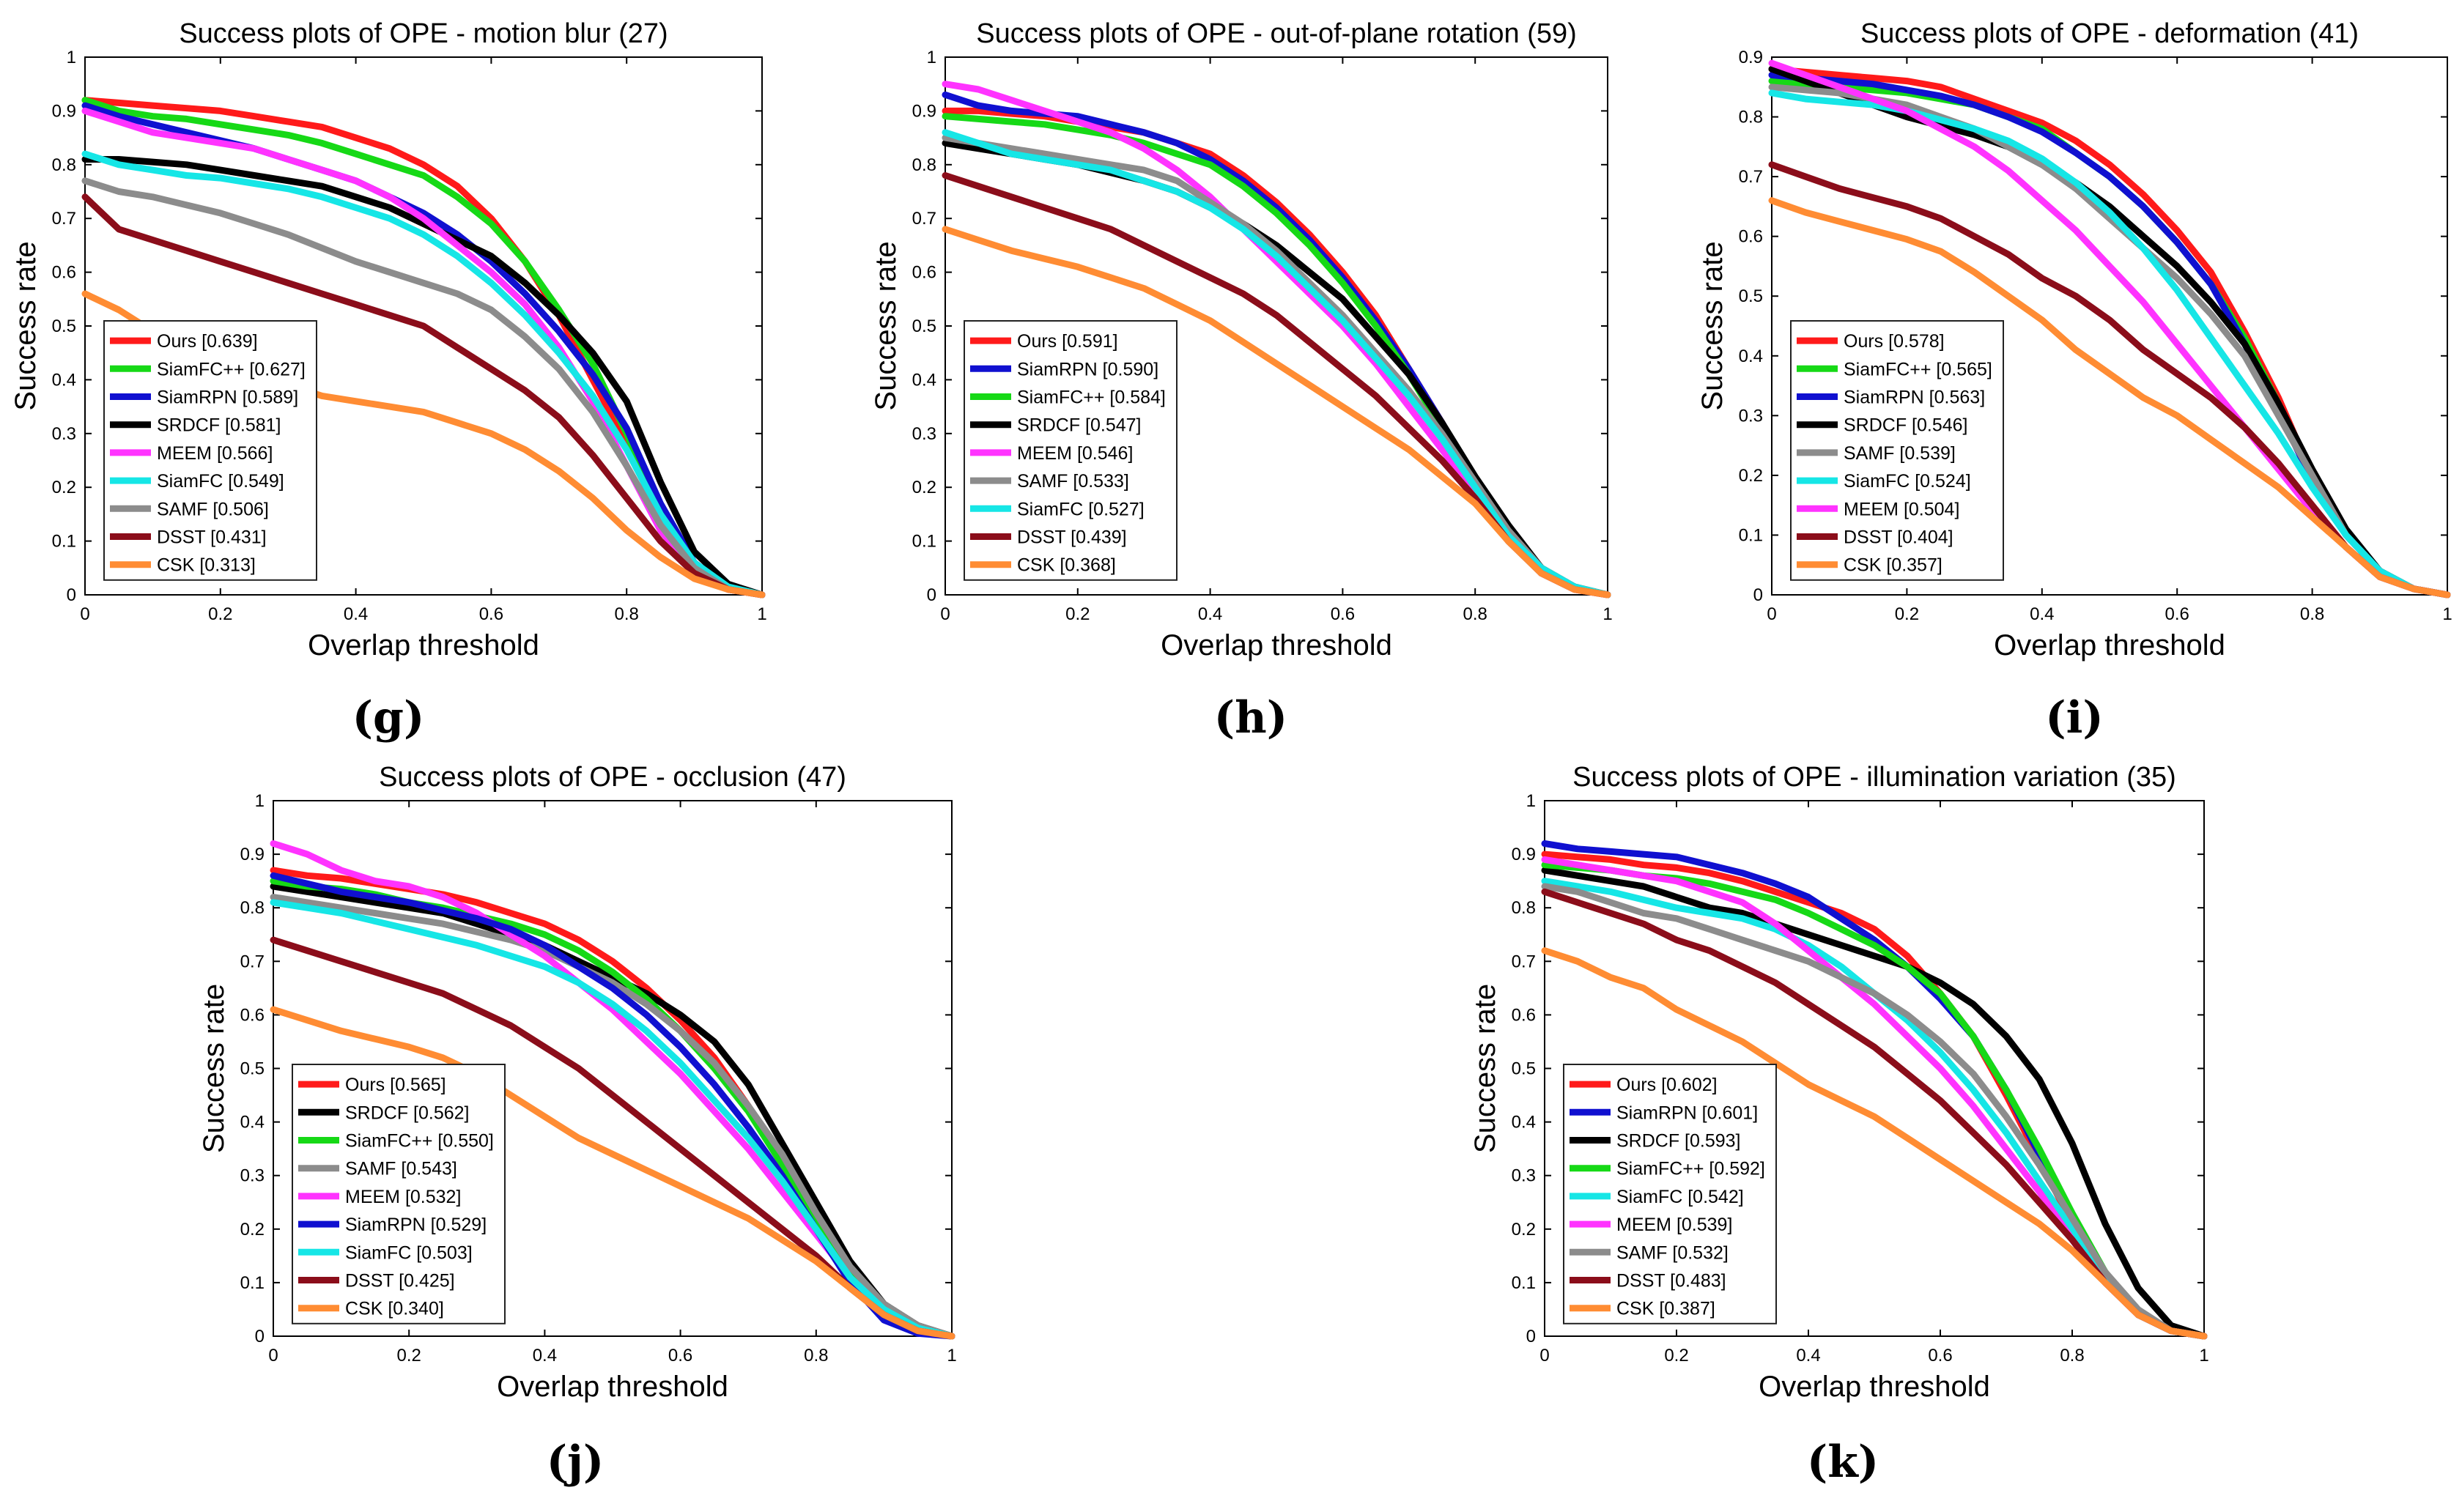 Image resolution: width=2462 pixels, height=1512 pixels. Describe the element at coordinates (1667, 1085) in the screenshot. I see `legend-label: Ours [0.602]` at that location.